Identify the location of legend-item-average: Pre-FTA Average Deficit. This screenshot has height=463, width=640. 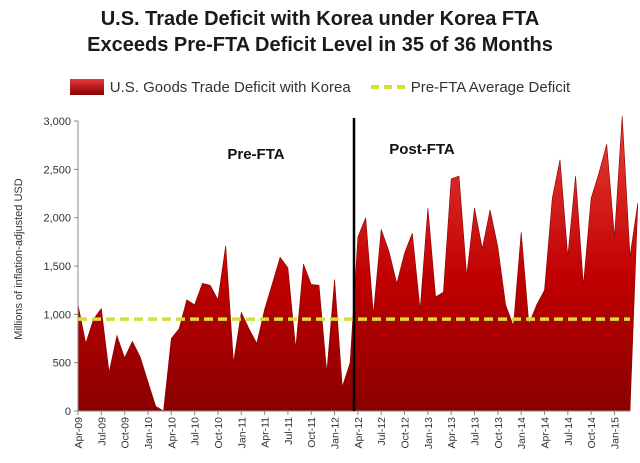
(470, 87).